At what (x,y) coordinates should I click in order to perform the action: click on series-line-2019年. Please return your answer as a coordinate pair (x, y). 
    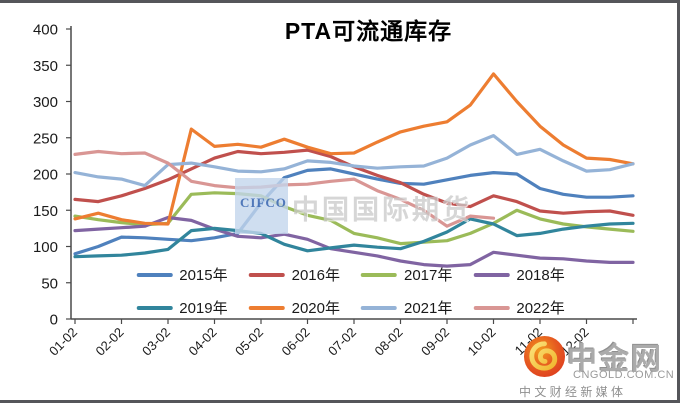
    Looking at the image, I should click on (354, 238).